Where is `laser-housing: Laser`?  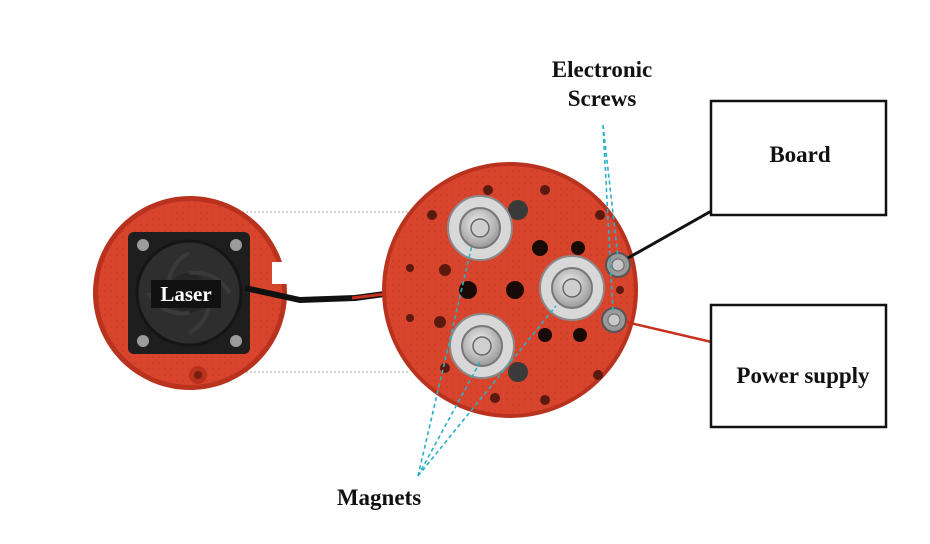 laser-housing: Laser is located at coordinates (190, 293).